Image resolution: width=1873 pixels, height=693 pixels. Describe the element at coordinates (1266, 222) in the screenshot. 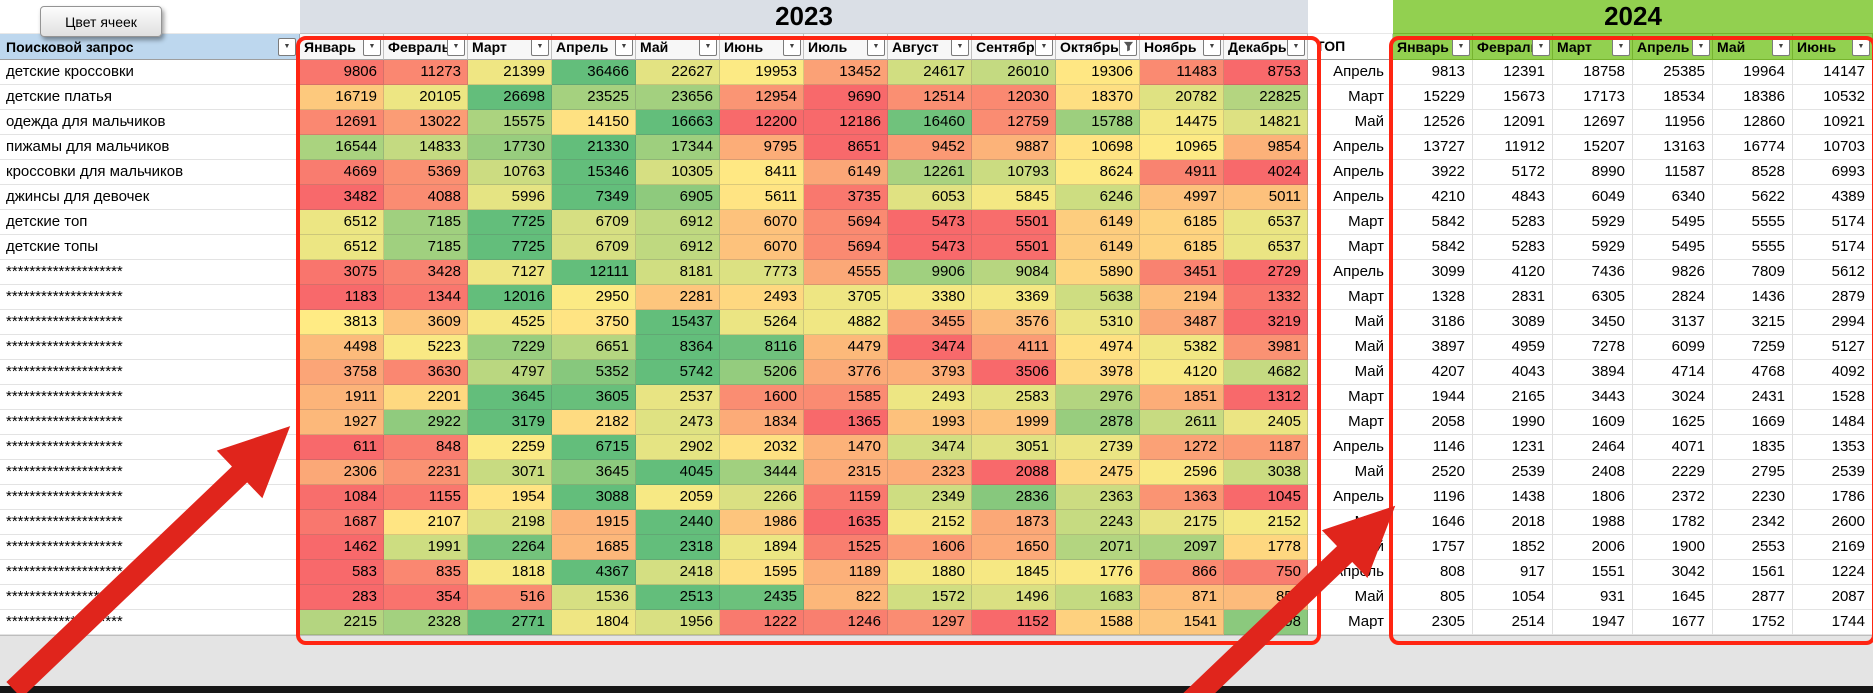

I see `heat-cell: 6537` at that location.